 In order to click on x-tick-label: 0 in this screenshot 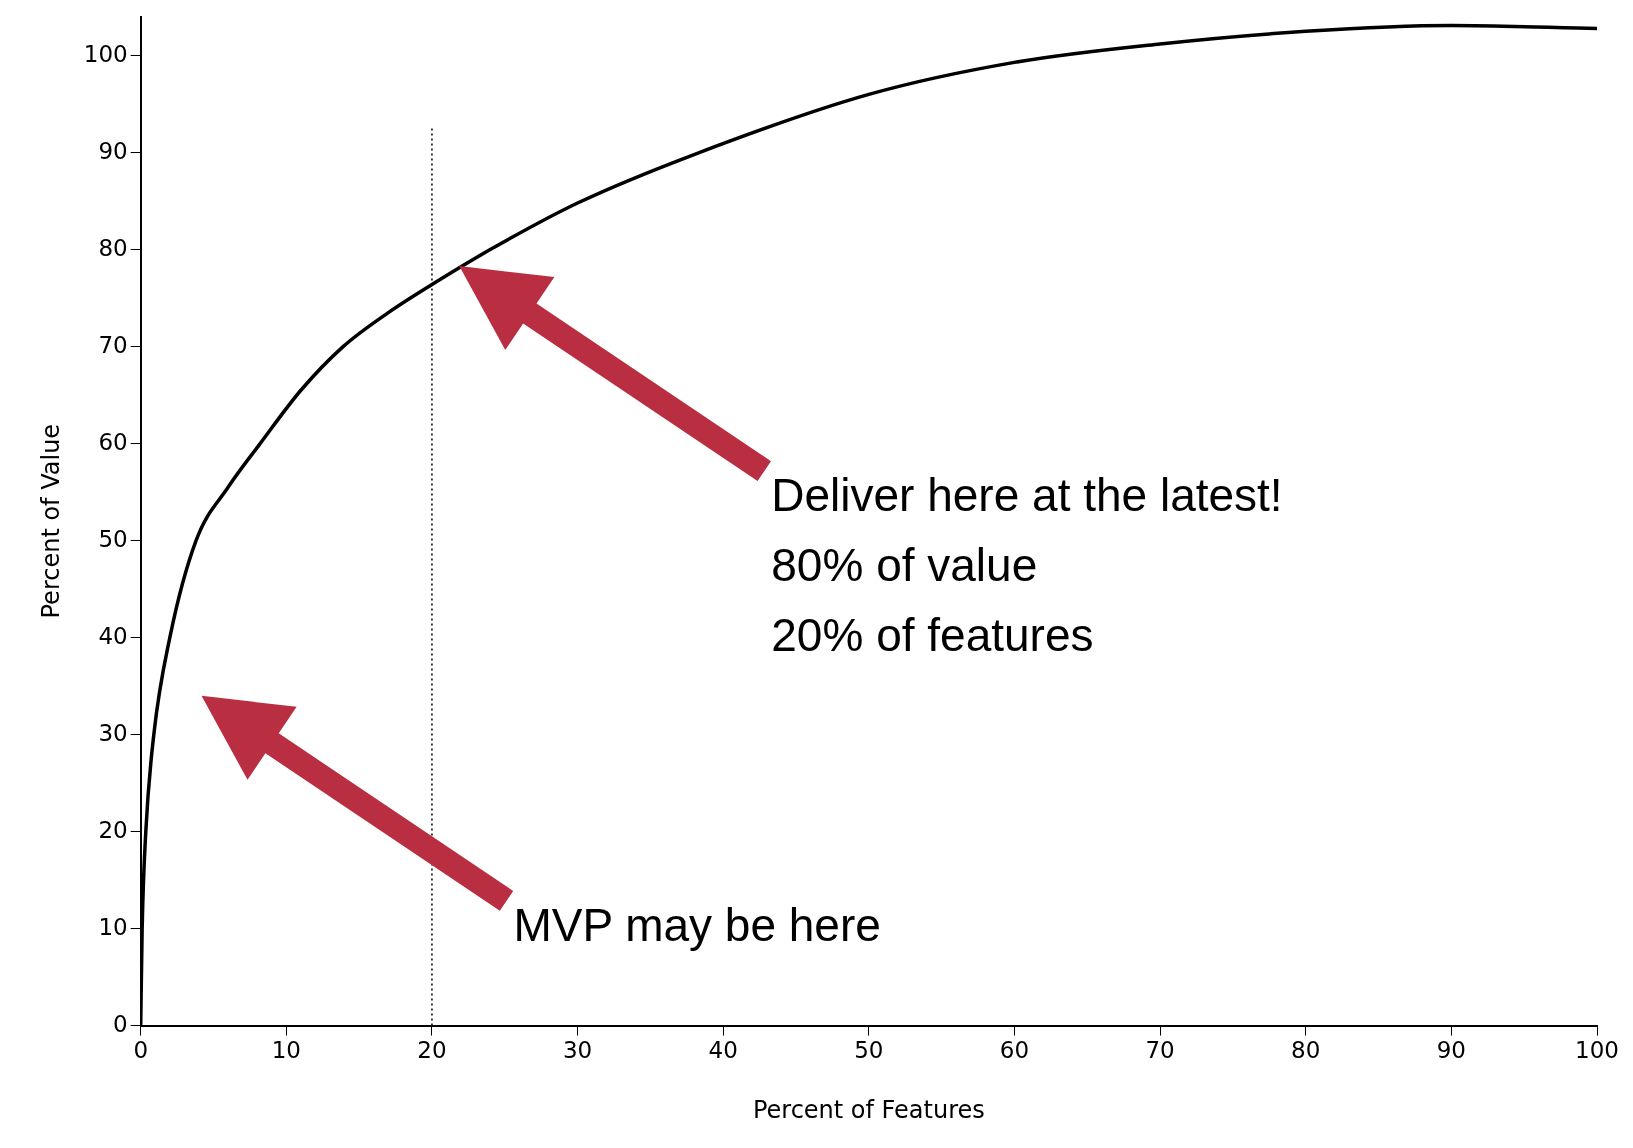, I will do `click(141, 1050)`.